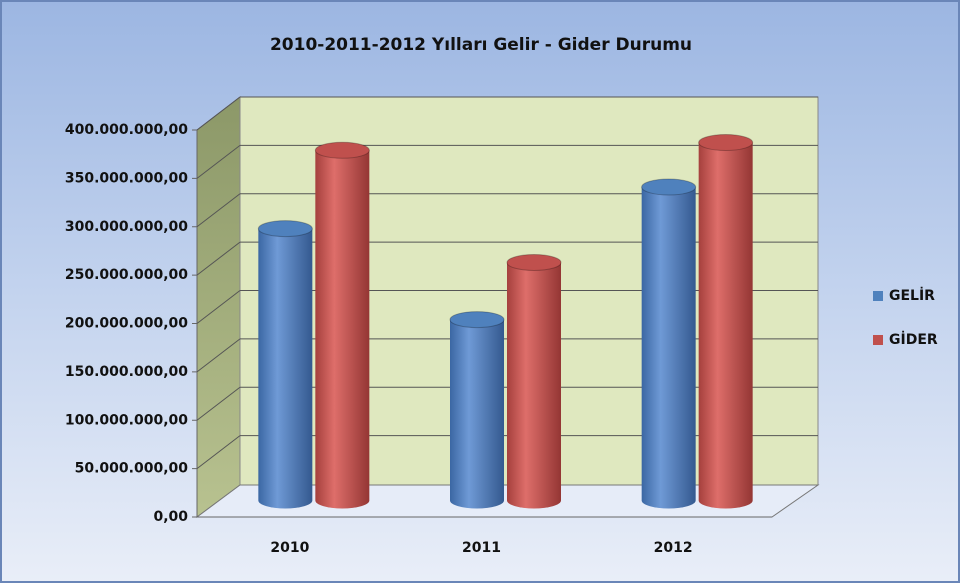  I want to click on y-tick-label: 400.000.000,00, so click(126, 130).